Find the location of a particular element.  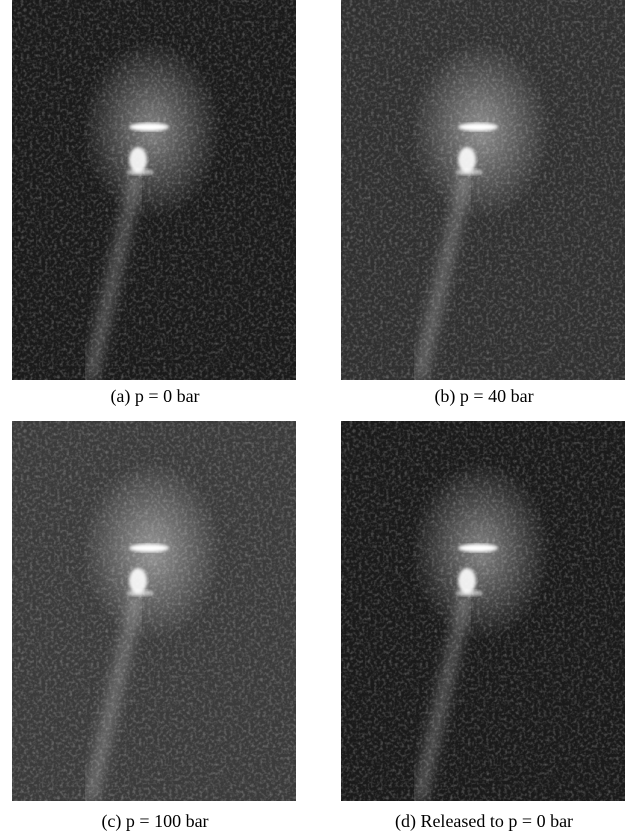

caption: (c) p = 100 bar is located at coordinates (155, 821).